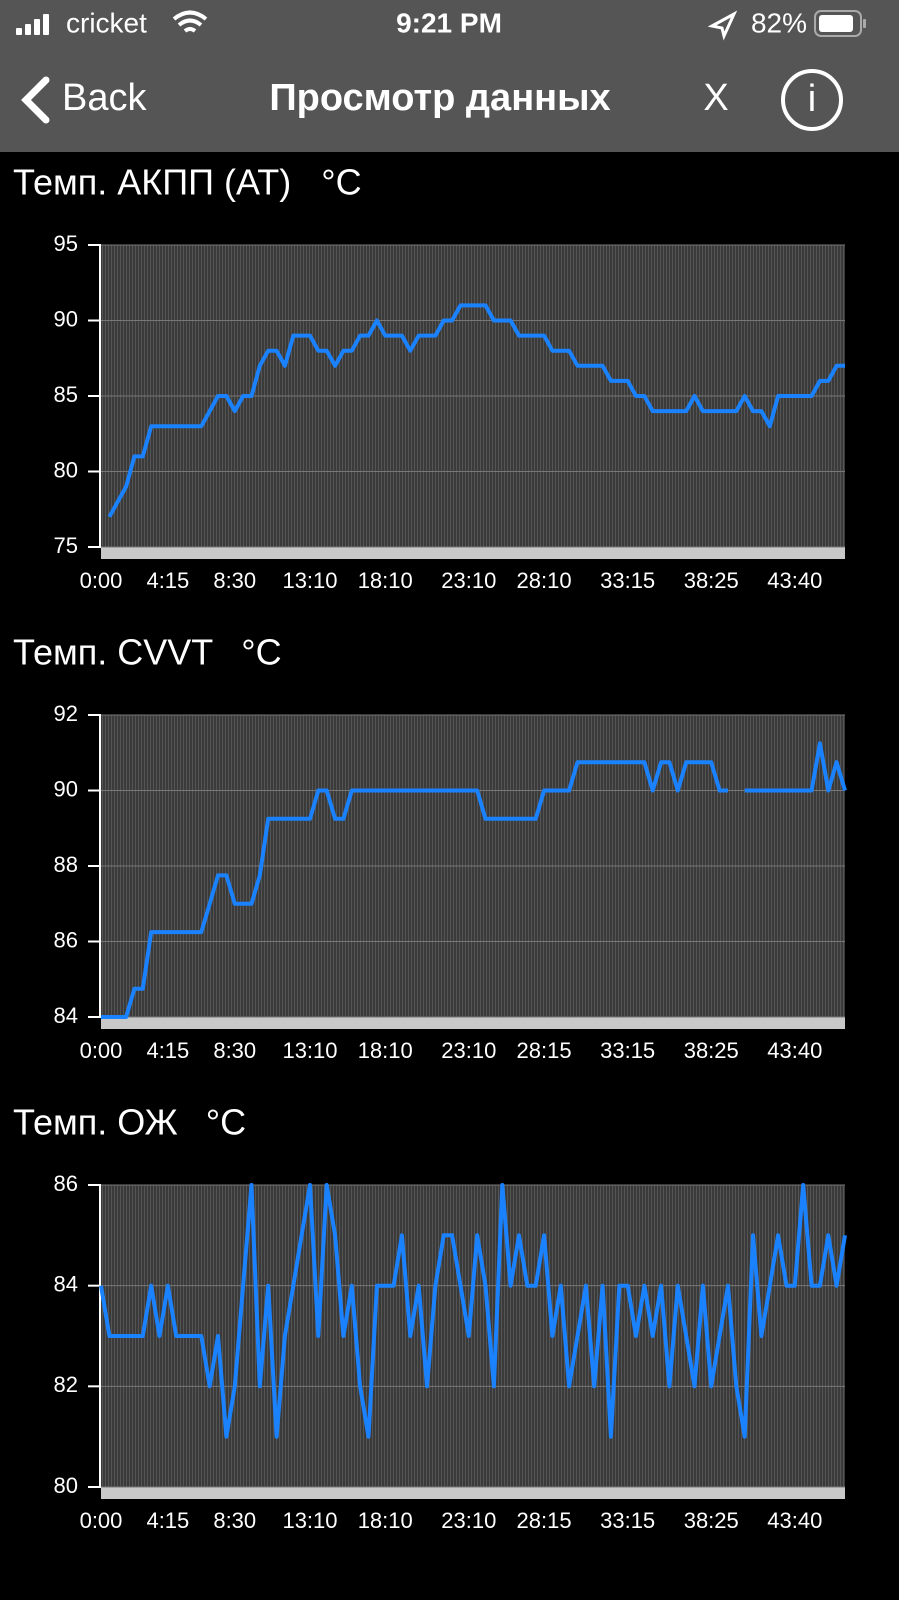 The height and width of the screenshot is (1600, 899). I want to click on battery-percent: 82%, so click(779, 22).